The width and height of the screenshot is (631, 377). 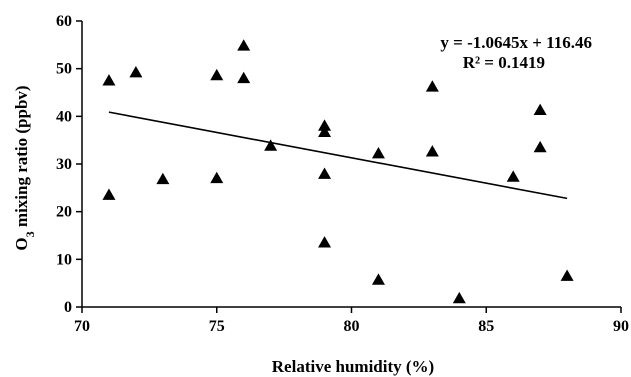 What do you see at coordinates (64, 116) in the screenshot?
I see `y-tick-label: 40` at bounding box center [64, 116].